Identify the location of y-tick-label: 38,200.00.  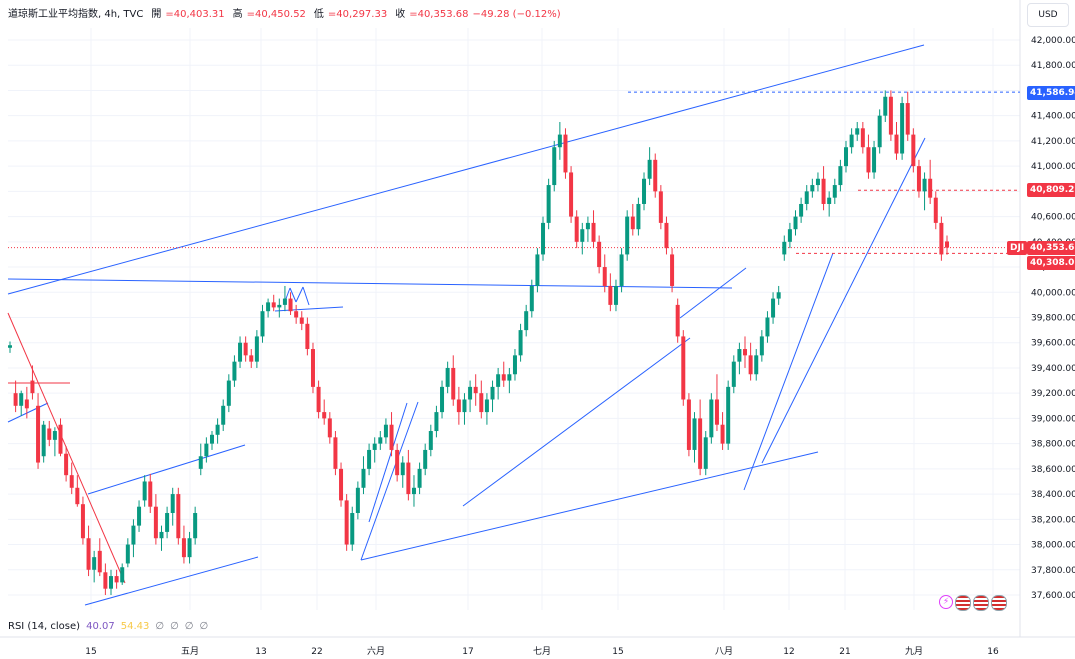
(1053, 520).